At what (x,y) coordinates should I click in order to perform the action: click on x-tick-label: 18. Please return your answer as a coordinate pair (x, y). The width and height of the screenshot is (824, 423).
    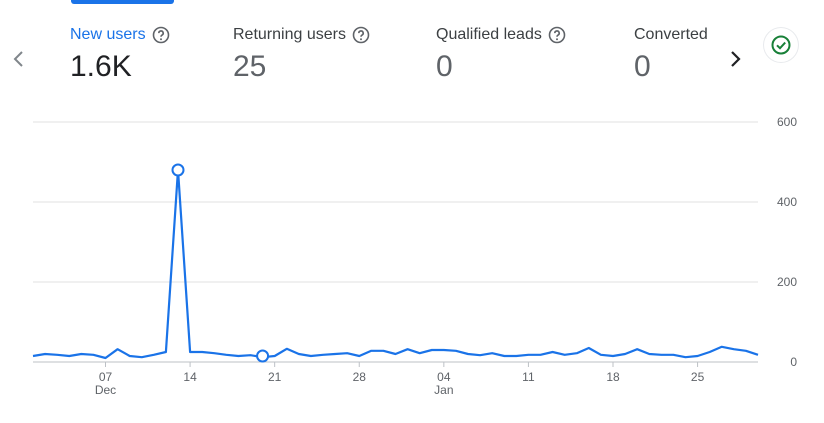
    Looking at the image, I should click on (613, 377).